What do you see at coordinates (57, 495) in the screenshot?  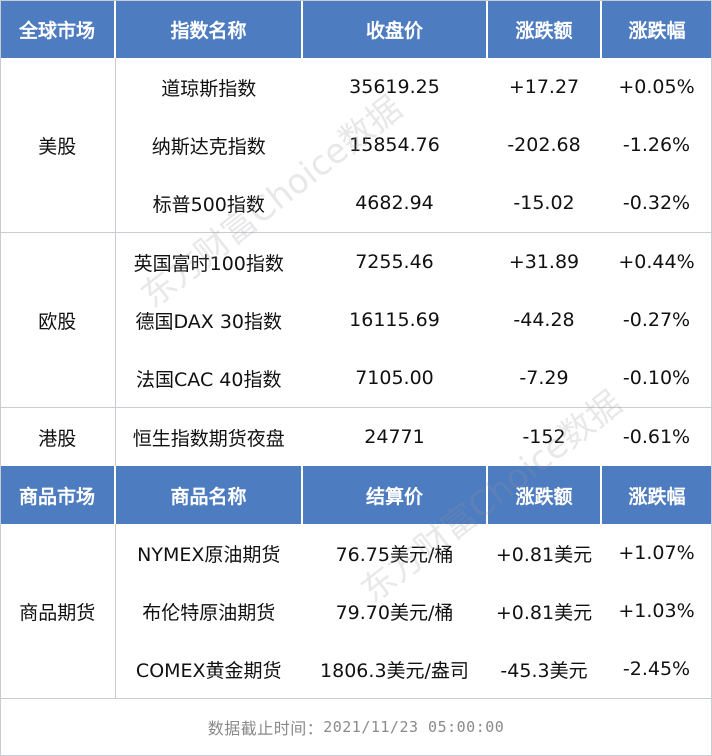 I see `header-commodity-market: 商品市场` at bounding box center [57, 495].